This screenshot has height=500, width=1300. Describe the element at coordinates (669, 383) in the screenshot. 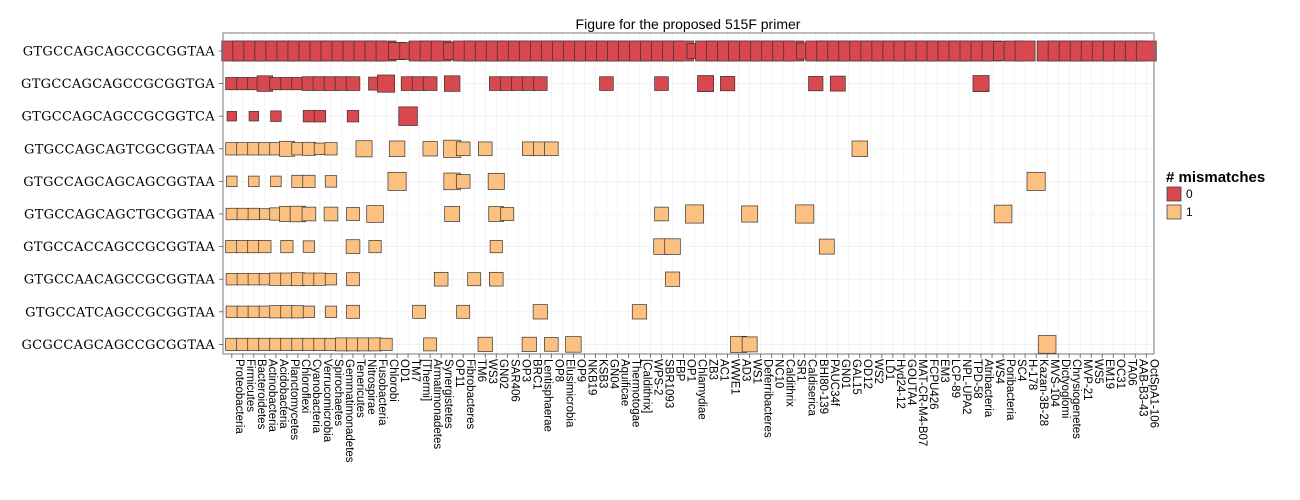

I see `x-tick-label: SBR1093` at that location.